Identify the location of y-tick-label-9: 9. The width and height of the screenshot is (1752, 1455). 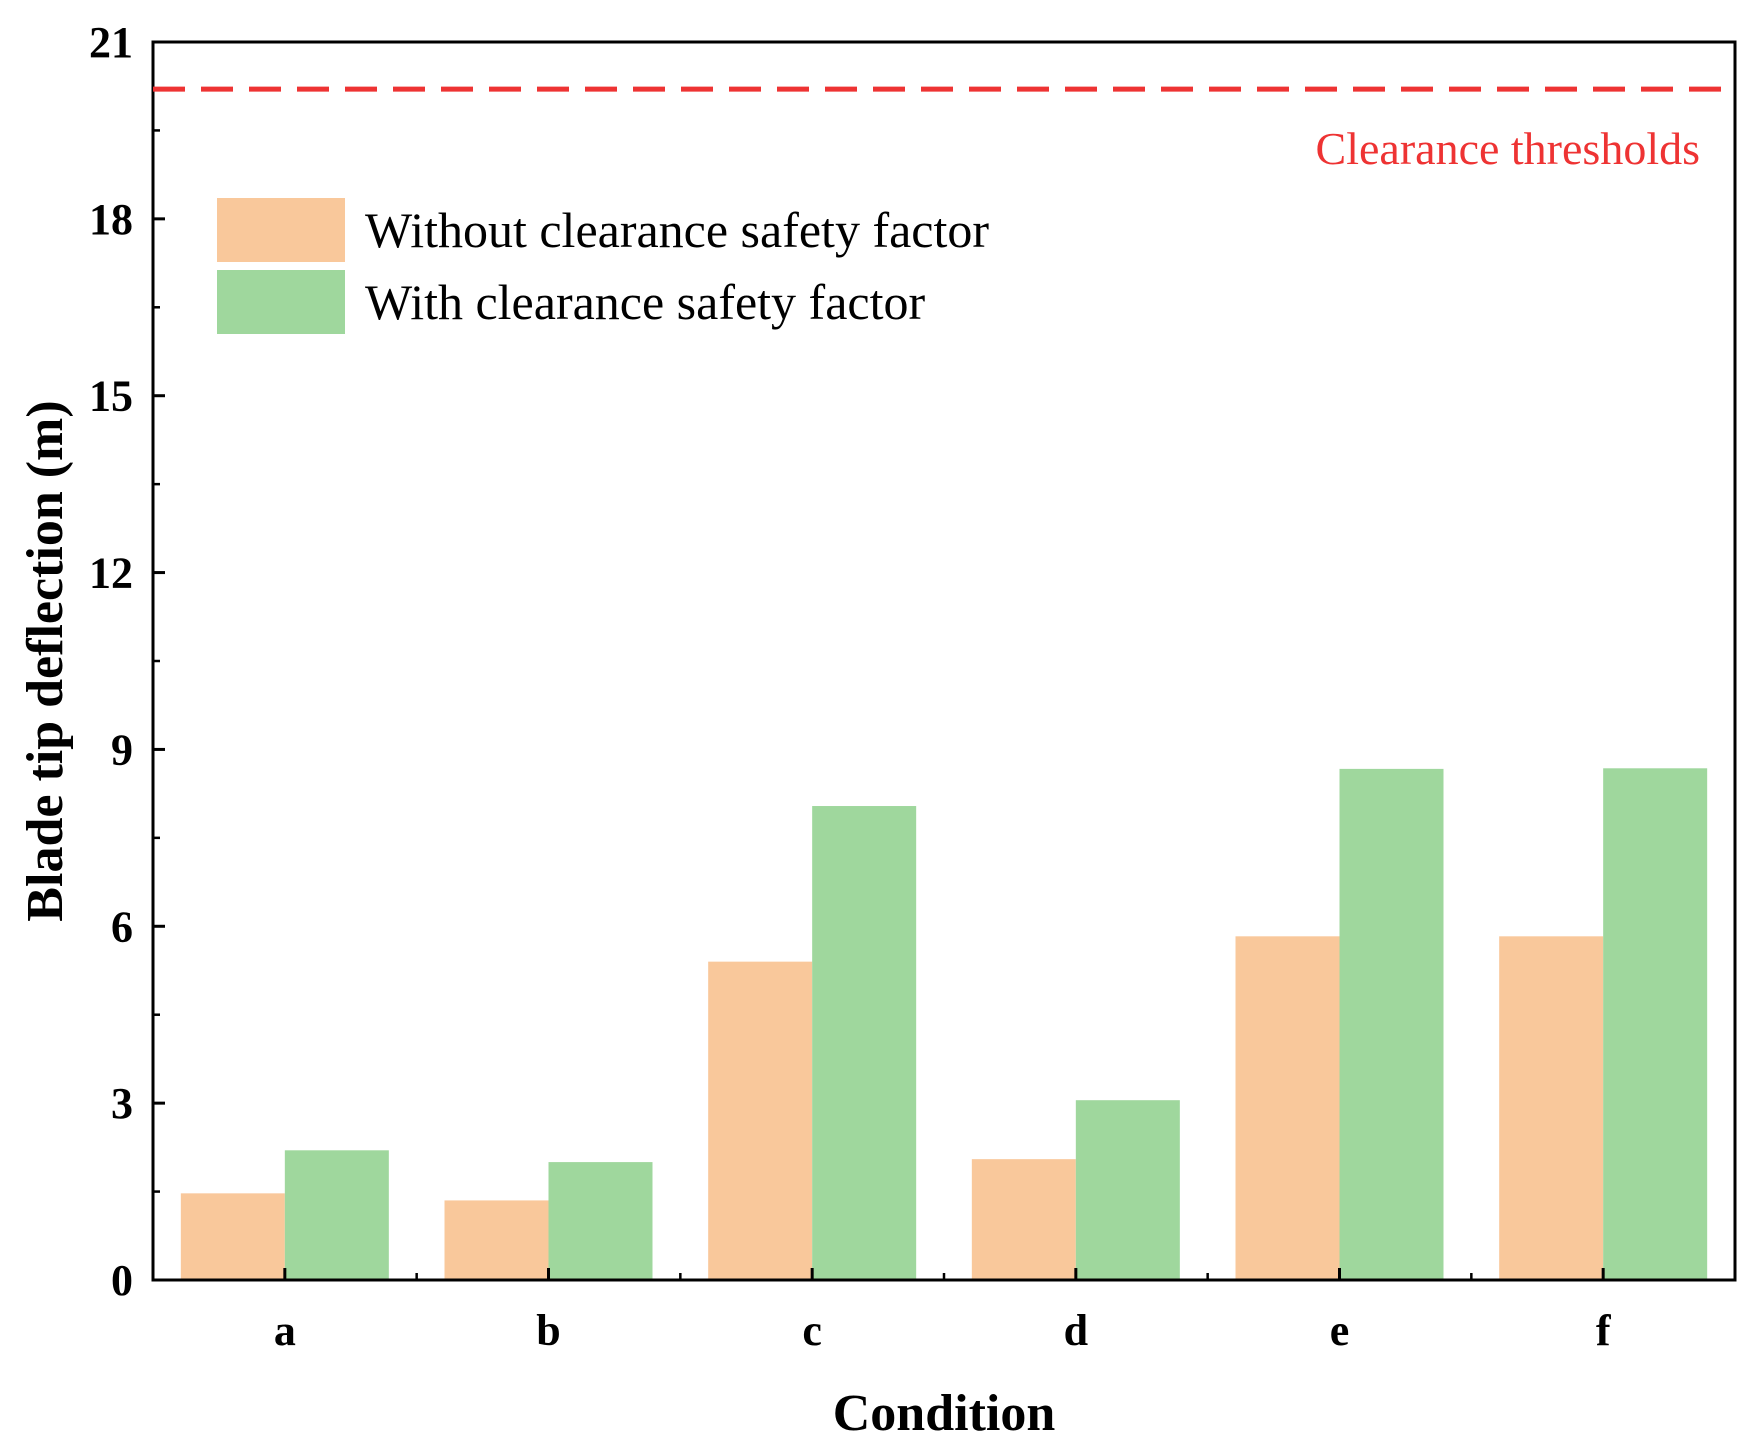
(122, 749).